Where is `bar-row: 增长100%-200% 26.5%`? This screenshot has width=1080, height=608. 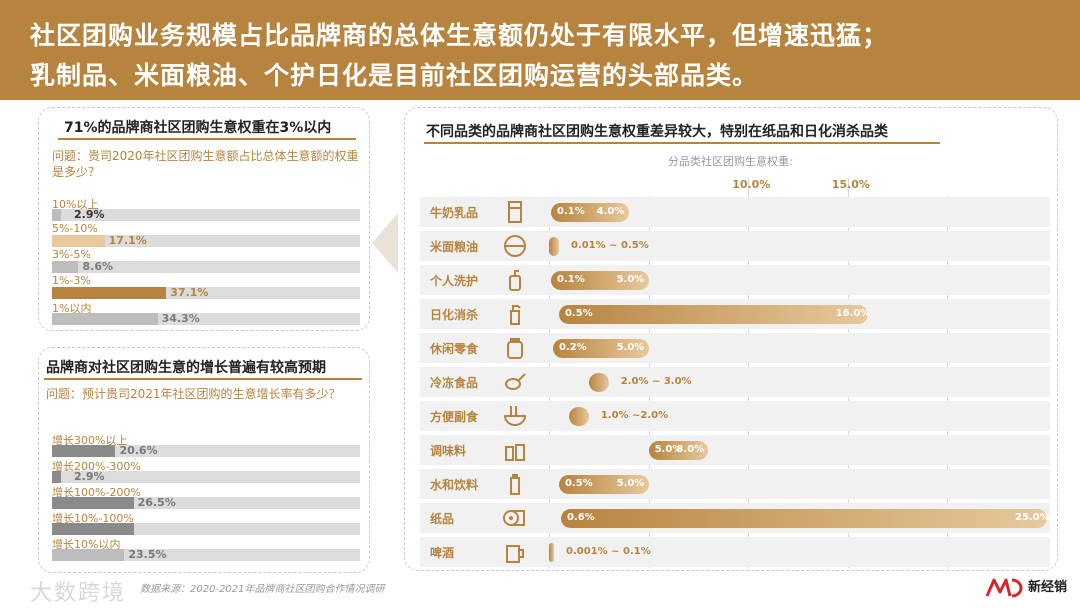 bar-row: 增长100%-200% 26.5% is located at coordinates (206, 497).